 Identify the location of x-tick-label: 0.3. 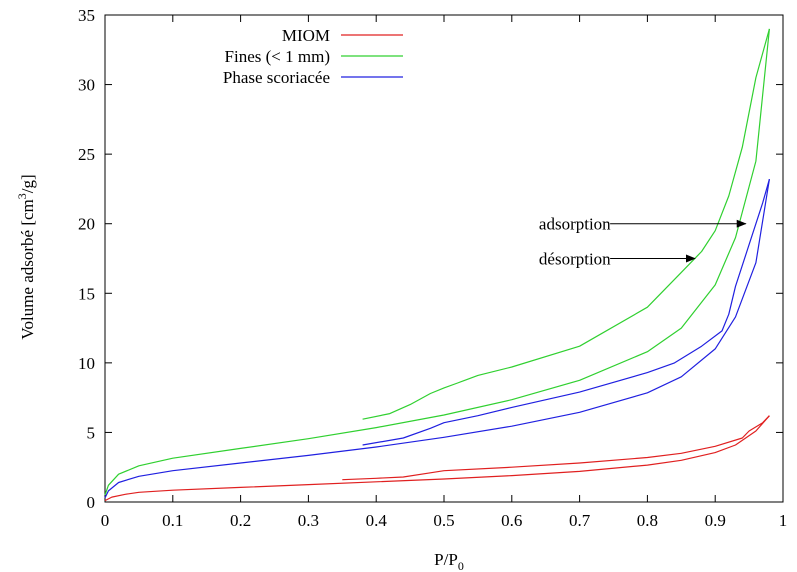
(308, 520).